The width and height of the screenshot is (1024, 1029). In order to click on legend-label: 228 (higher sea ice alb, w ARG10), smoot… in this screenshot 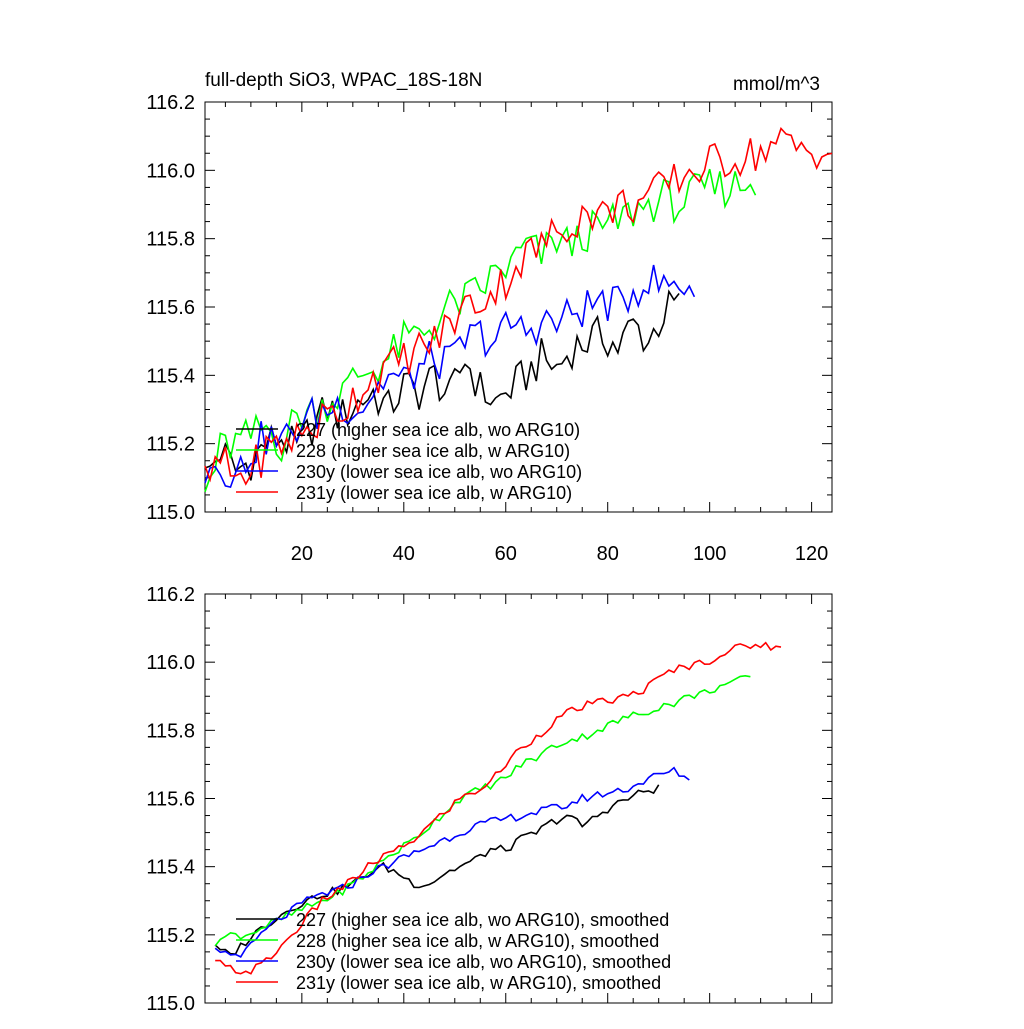, I will do `click(477, 941)`.